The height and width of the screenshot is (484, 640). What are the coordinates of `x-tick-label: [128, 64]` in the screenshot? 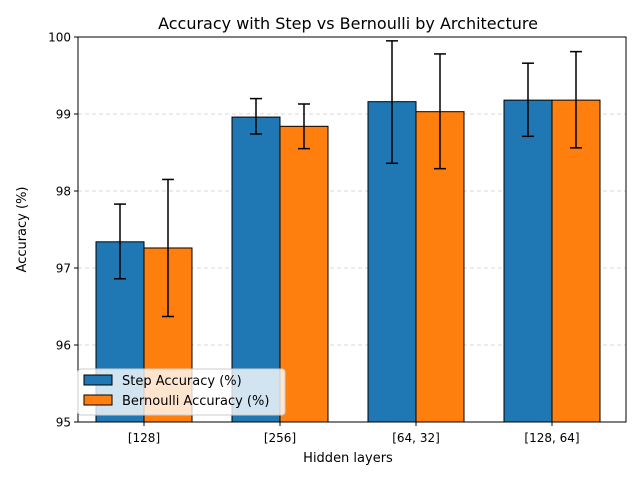 It's located at (551, 438).